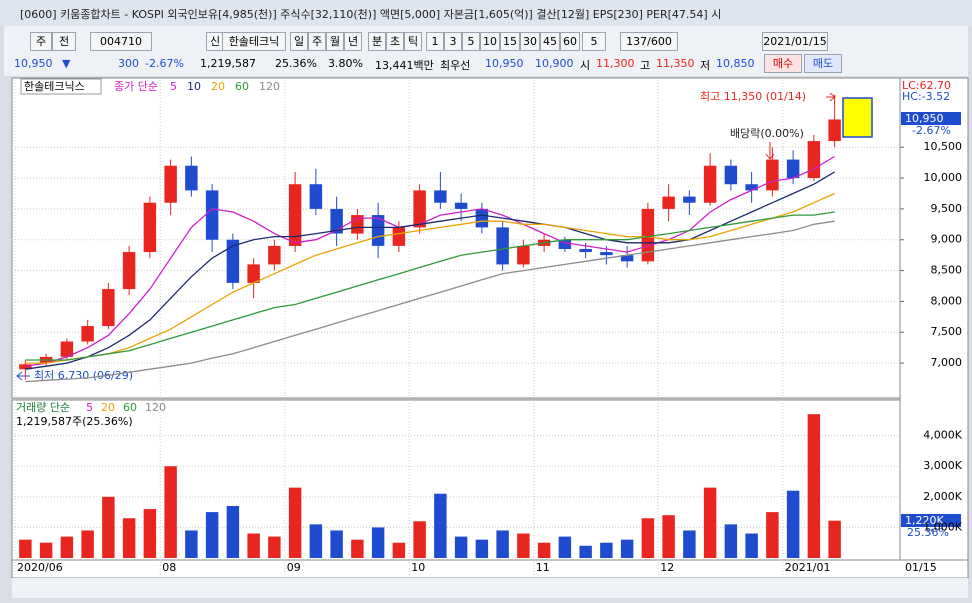 The height and width of the screenshot is (603, 972). Describe the element at coordinates (435, 41) in the screenshot. I see `toolbar-item: 1` at that location.